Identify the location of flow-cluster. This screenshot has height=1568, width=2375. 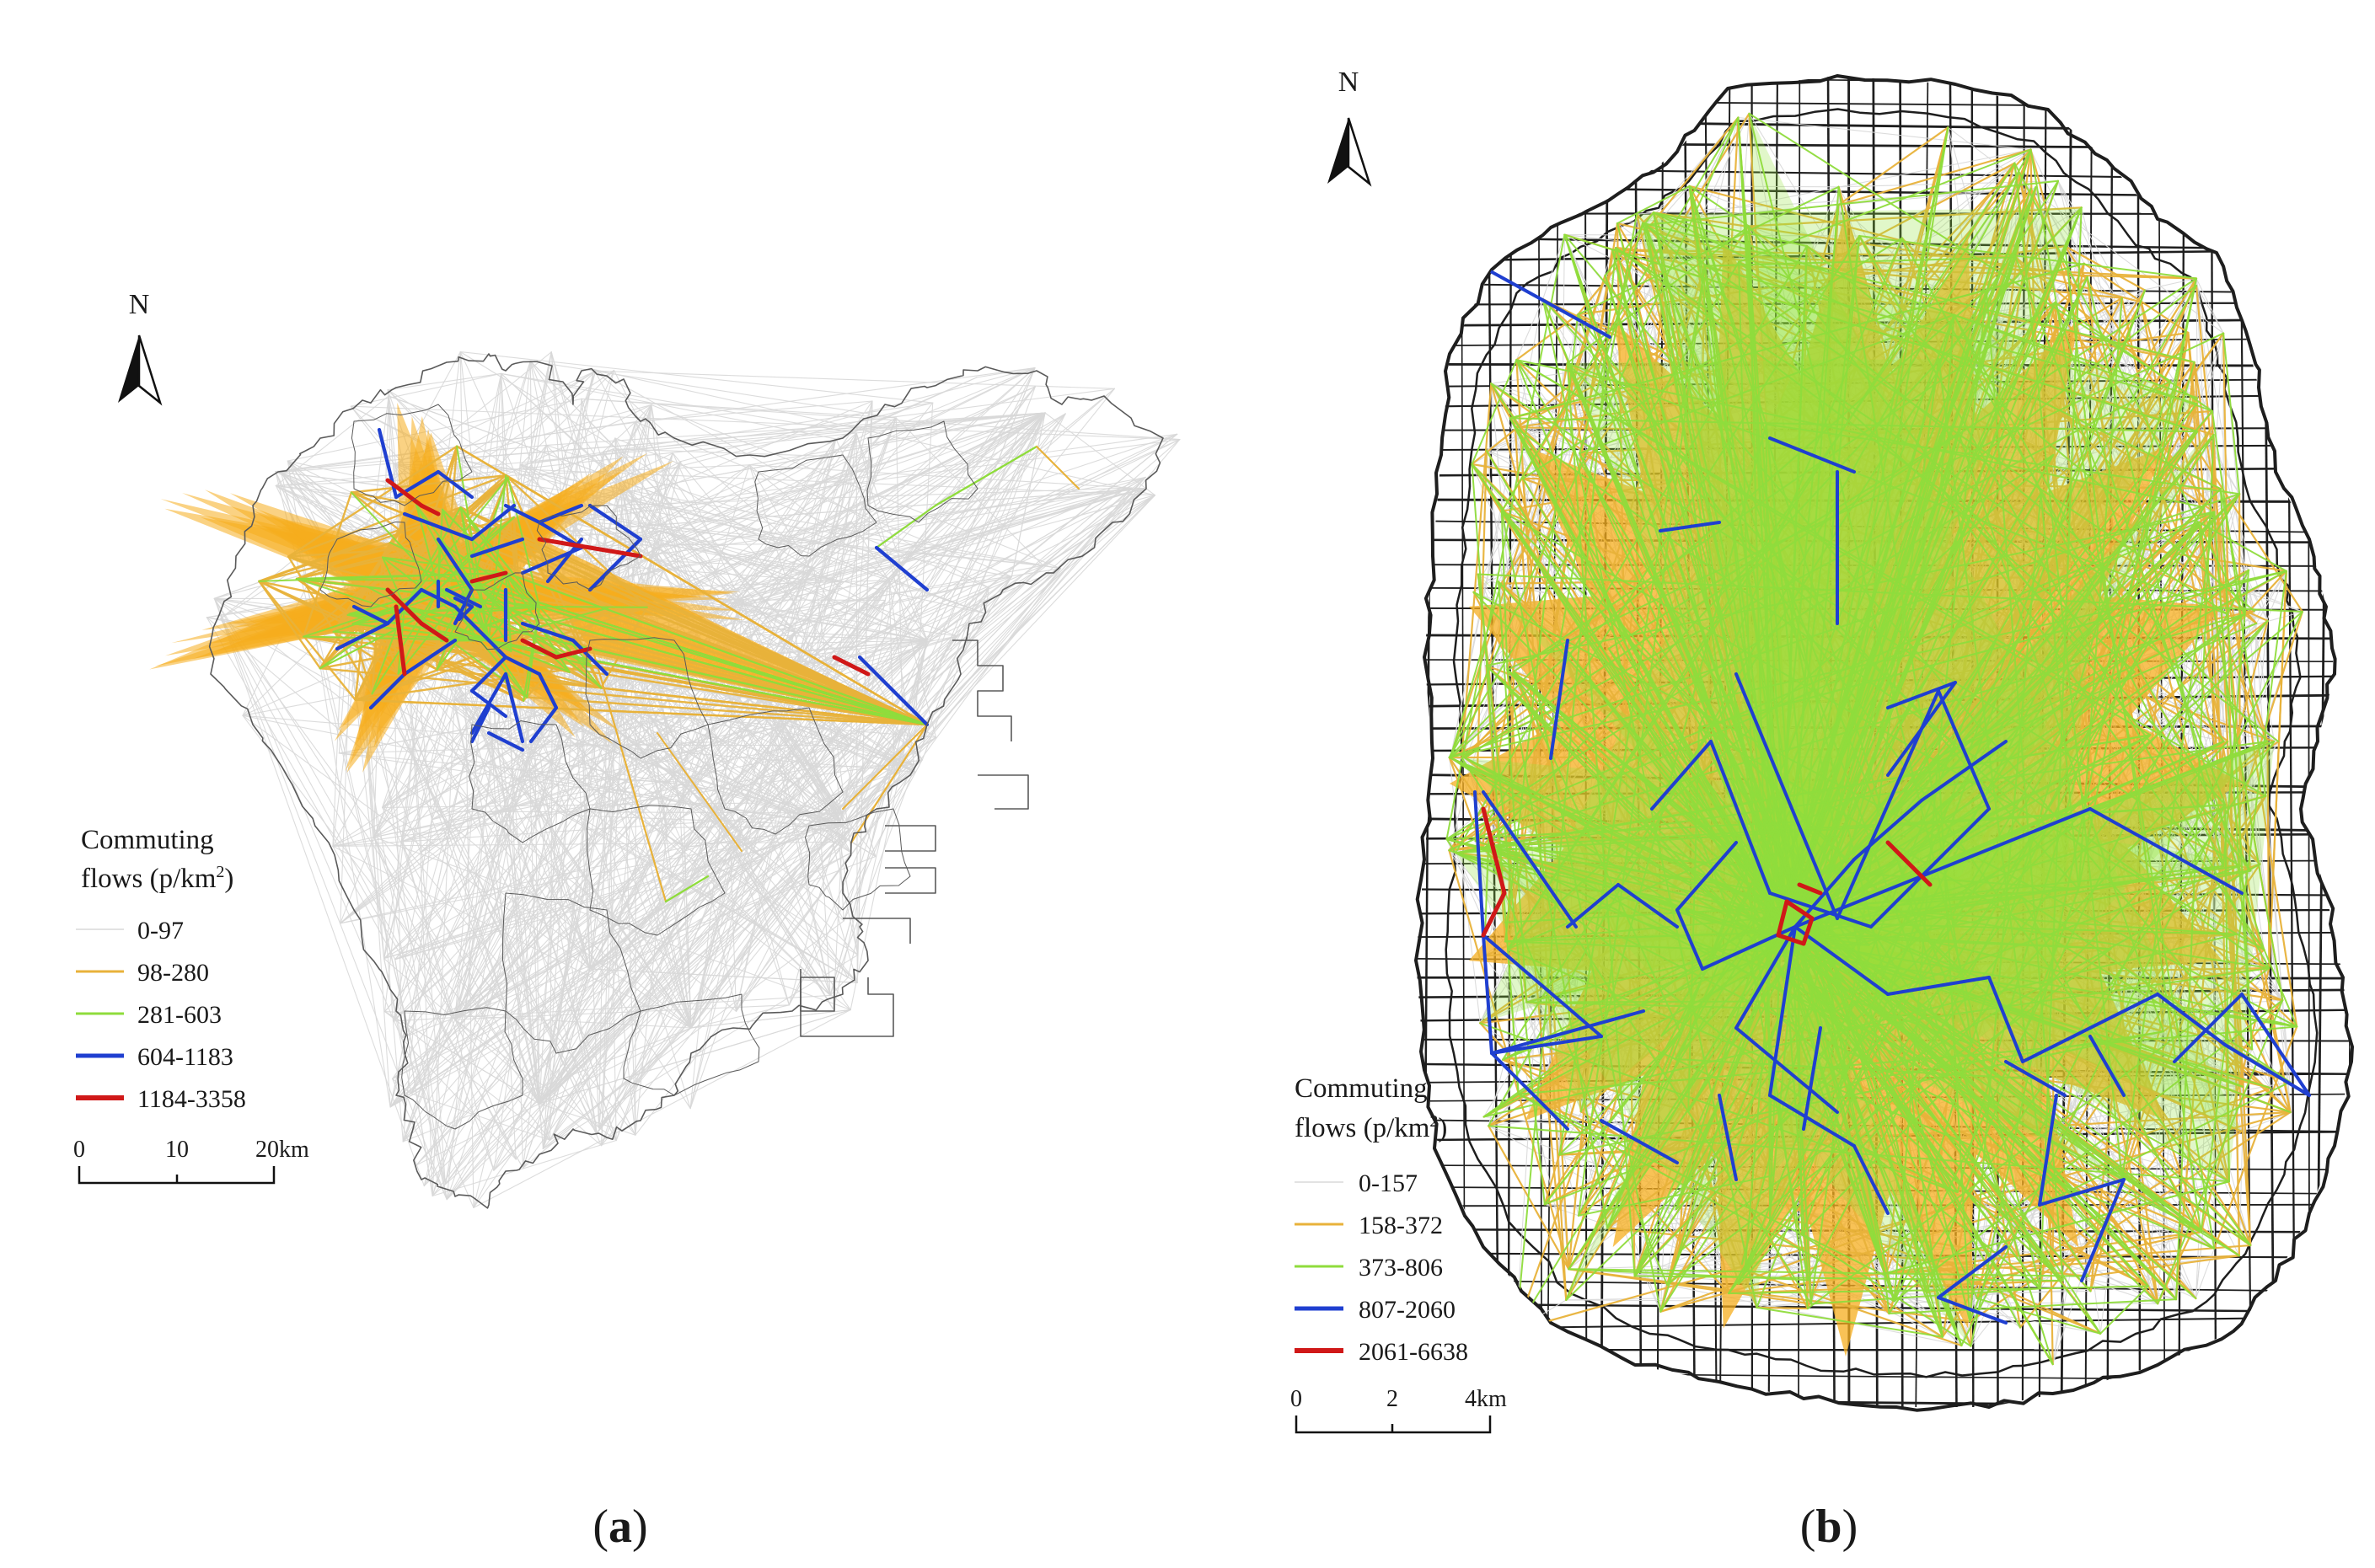
(1625, 1080).